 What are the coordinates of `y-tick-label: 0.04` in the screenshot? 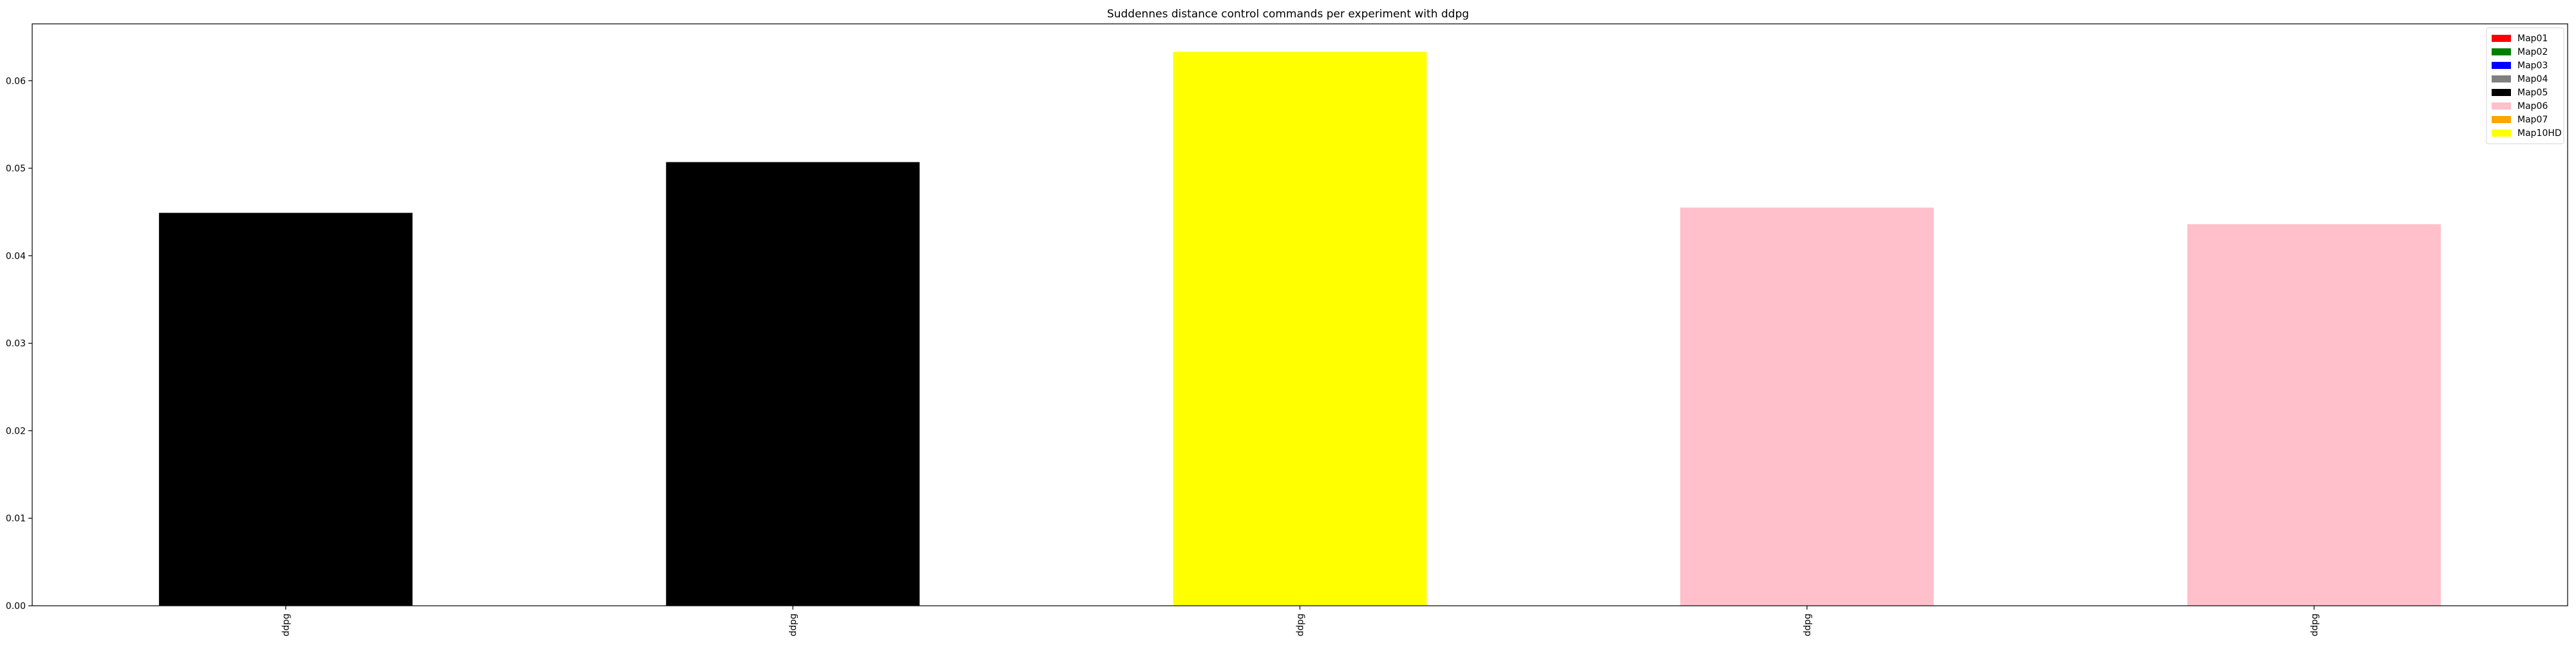 It's located at (16, 256).